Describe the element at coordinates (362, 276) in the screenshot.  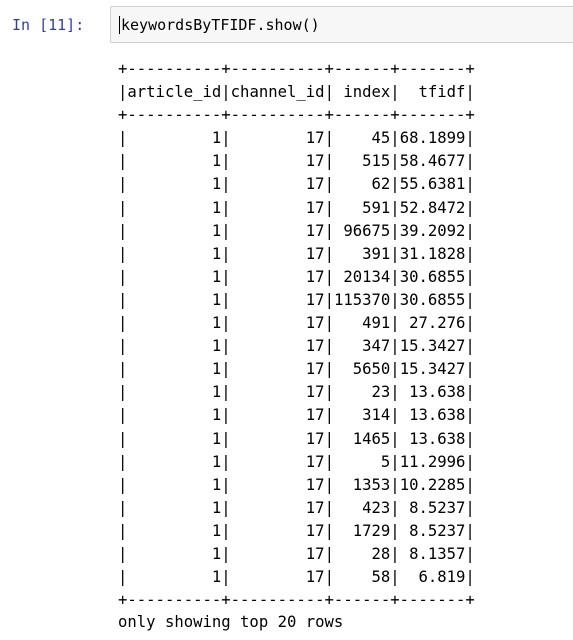
I see `table-cell-index: 20134` at that location.